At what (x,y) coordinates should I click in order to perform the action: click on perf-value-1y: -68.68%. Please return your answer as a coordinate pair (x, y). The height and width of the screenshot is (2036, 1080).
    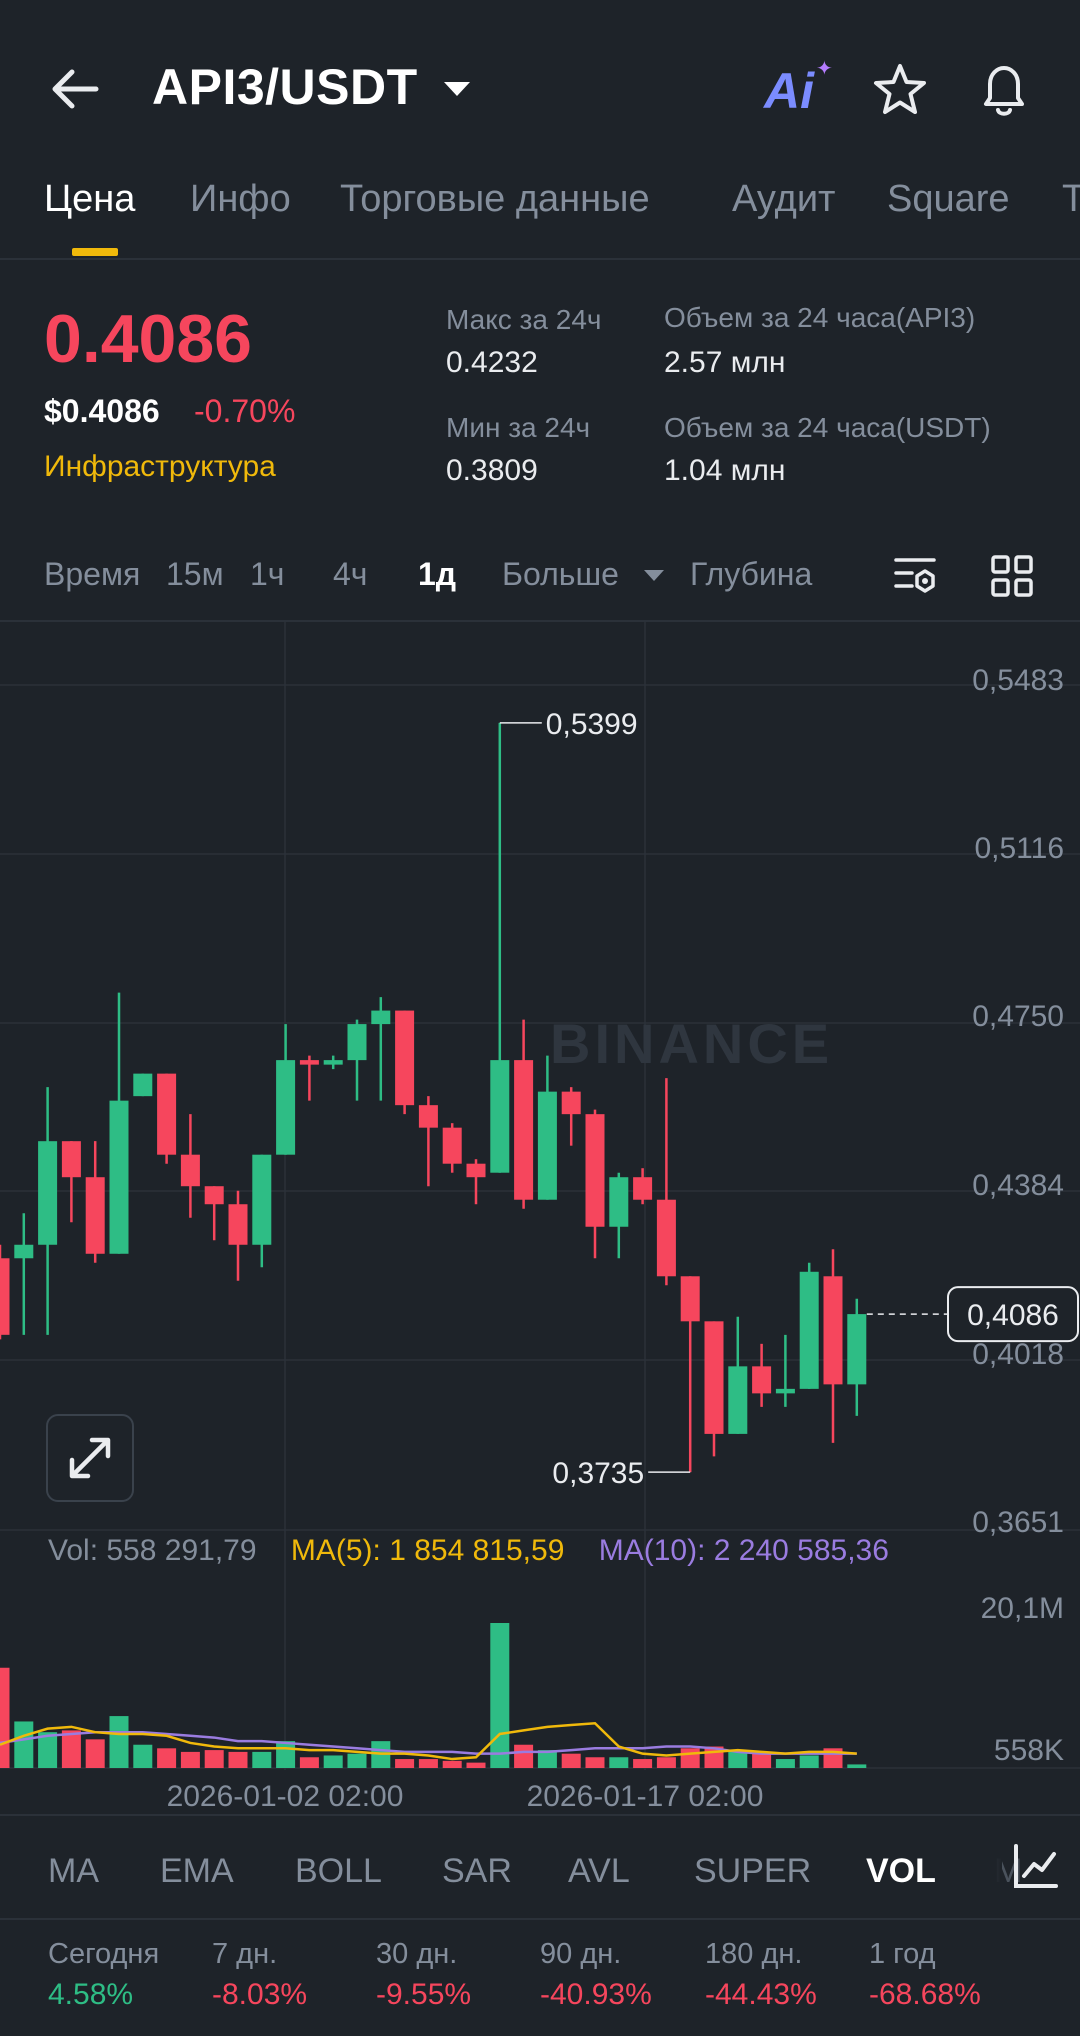
    Looking at the image, I should click on (925, 1994).